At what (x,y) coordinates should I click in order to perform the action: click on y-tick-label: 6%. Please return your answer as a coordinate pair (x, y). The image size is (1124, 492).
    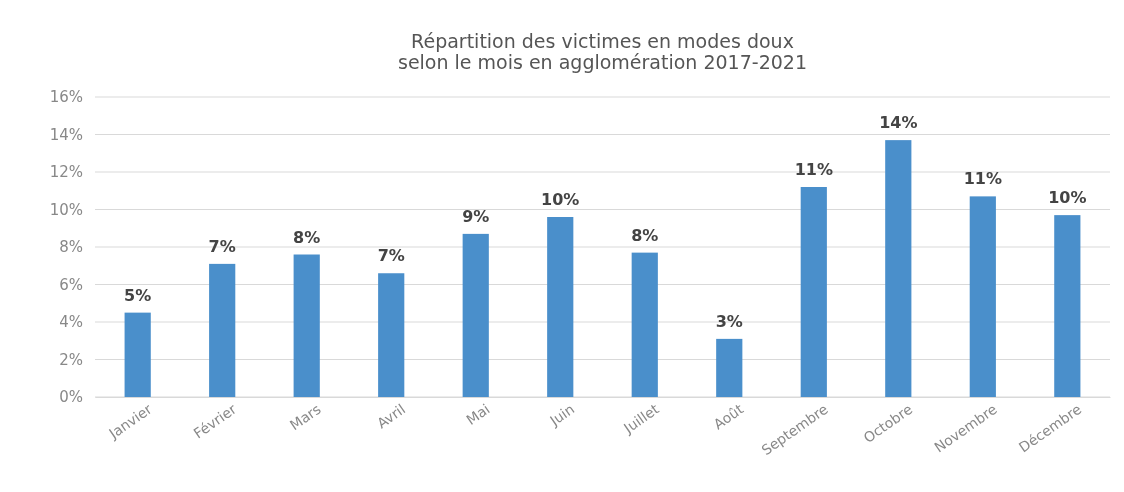
    Looking at the image, I should click on (71, 284).